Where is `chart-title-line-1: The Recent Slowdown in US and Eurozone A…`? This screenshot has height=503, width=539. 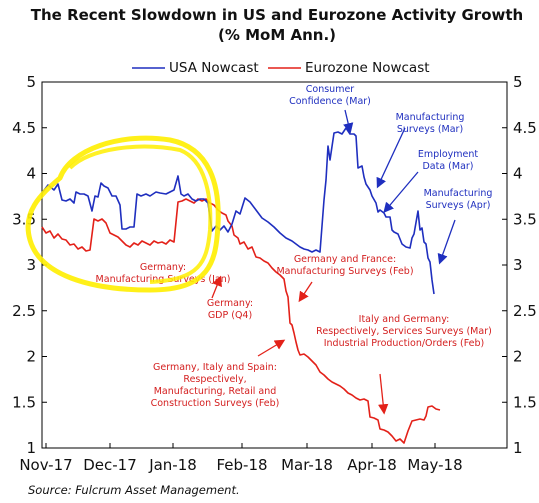 chart-title-line-1: The Recent Slowdown in US and Eurozone A… is located at coordinates (277, 15).